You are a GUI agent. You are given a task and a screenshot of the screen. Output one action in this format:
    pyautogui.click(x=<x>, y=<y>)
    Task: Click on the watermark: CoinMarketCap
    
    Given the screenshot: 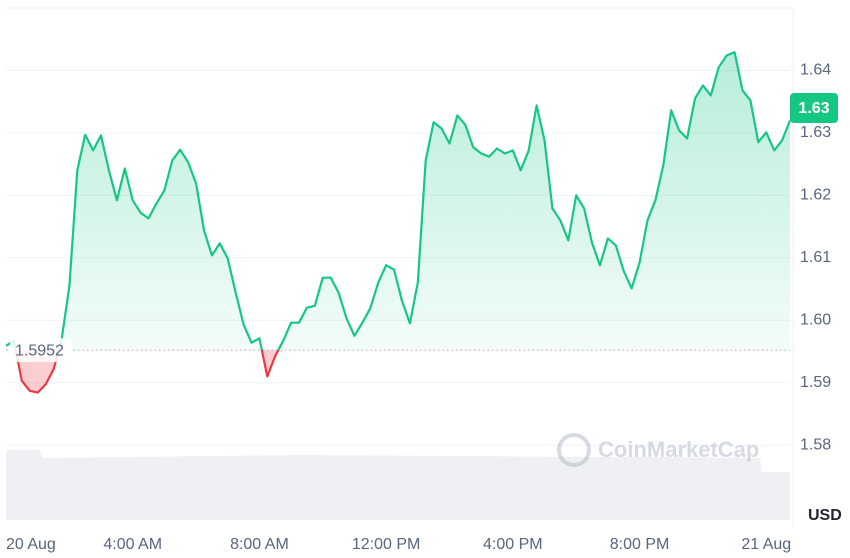 What is the action you would take?
    pyautogui.click(x=658, y=450)
    